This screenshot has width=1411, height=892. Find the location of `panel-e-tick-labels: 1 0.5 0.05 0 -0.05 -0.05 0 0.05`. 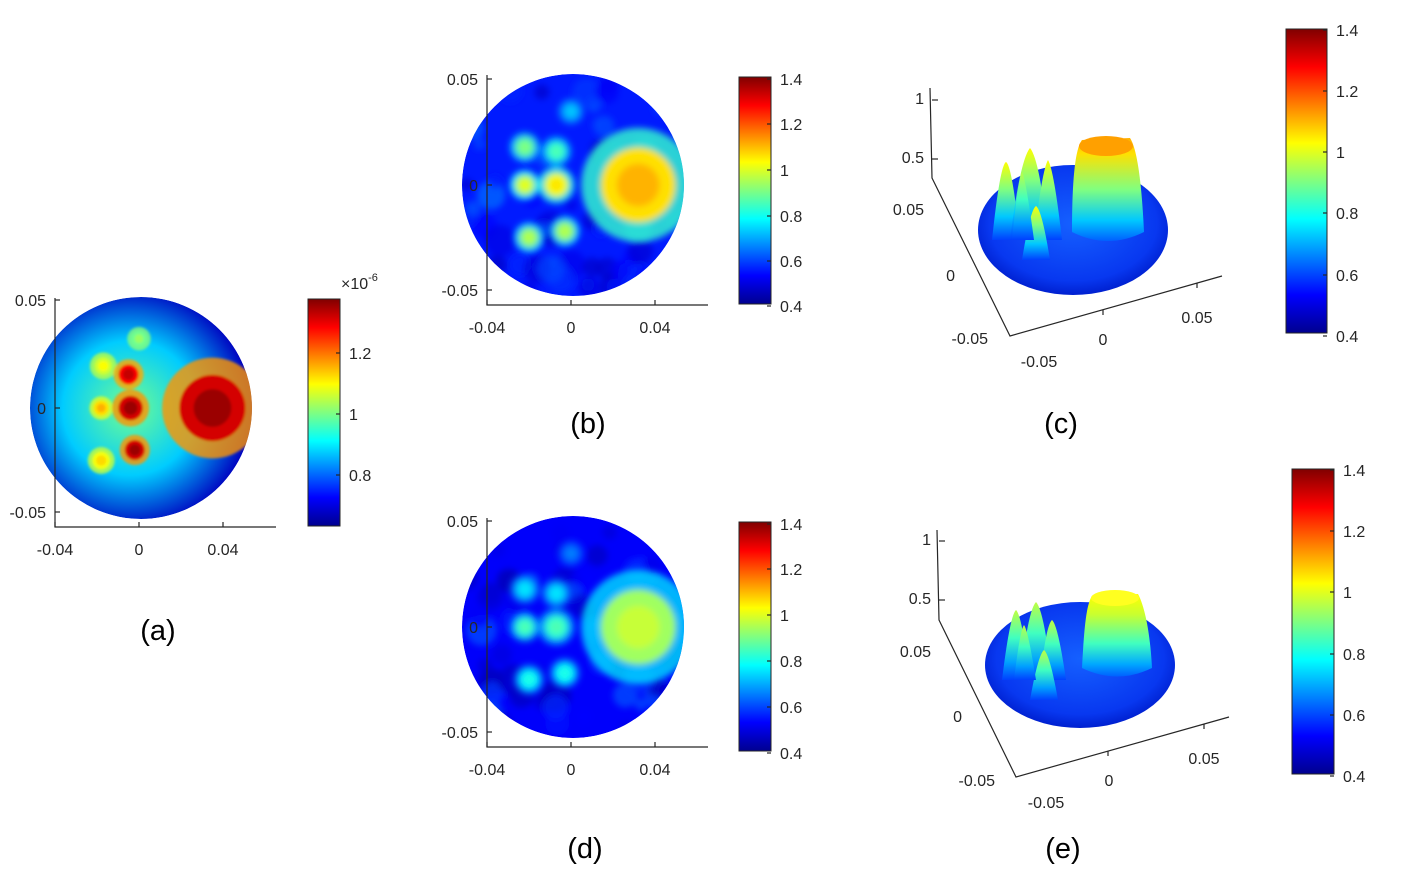

panel-e-tick-labels: 1 0.5 0.05 0 -0.05 -0.05 0 0.05 is located at coordinates (1060, 672).